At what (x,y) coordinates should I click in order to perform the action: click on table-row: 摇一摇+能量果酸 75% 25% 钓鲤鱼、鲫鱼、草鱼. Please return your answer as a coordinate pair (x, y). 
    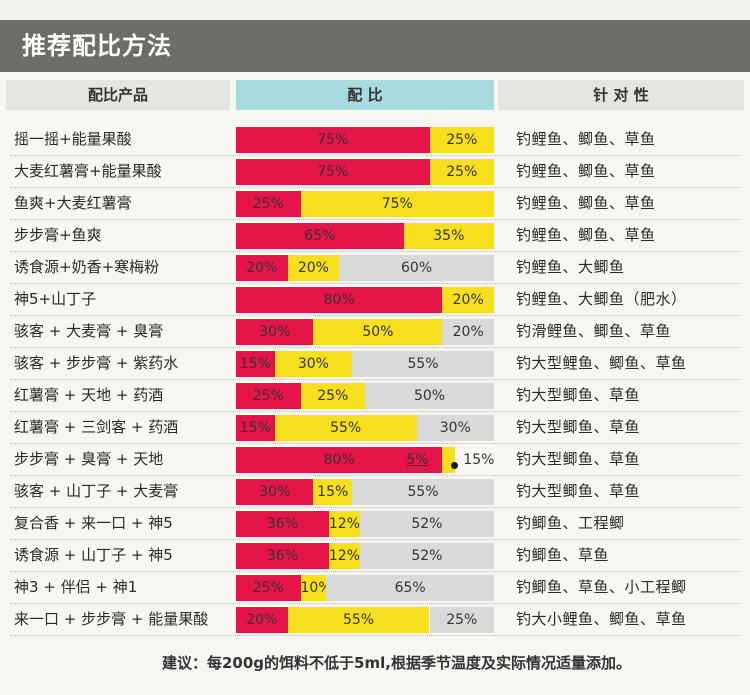
    Looking at the image, I should click on (375, 140).